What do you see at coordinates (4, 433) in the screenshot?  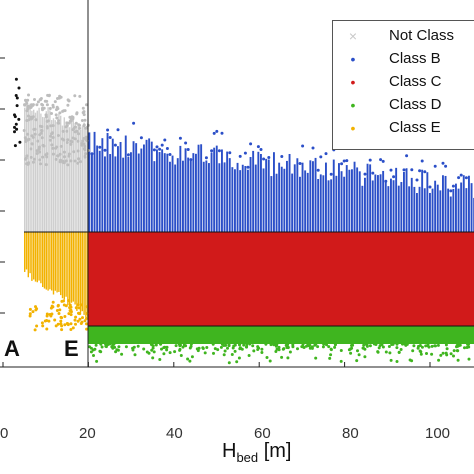 I see `x-tick-label: 0` at bounding box center [4, 433].